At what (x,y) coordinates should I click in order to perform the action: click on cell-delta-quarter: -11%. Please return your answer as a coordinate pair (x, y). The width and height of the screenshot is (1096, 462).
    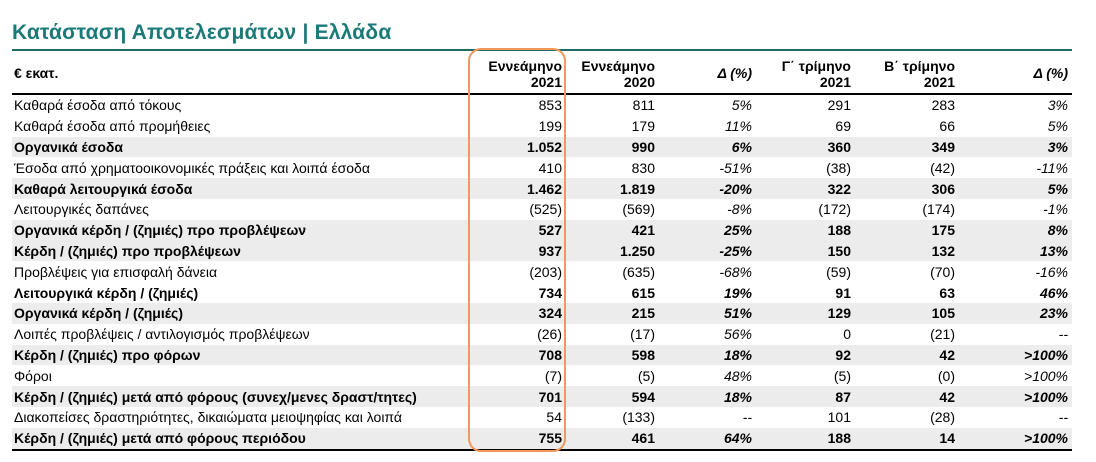
    Looking at the image, I should click on (1052, 167).